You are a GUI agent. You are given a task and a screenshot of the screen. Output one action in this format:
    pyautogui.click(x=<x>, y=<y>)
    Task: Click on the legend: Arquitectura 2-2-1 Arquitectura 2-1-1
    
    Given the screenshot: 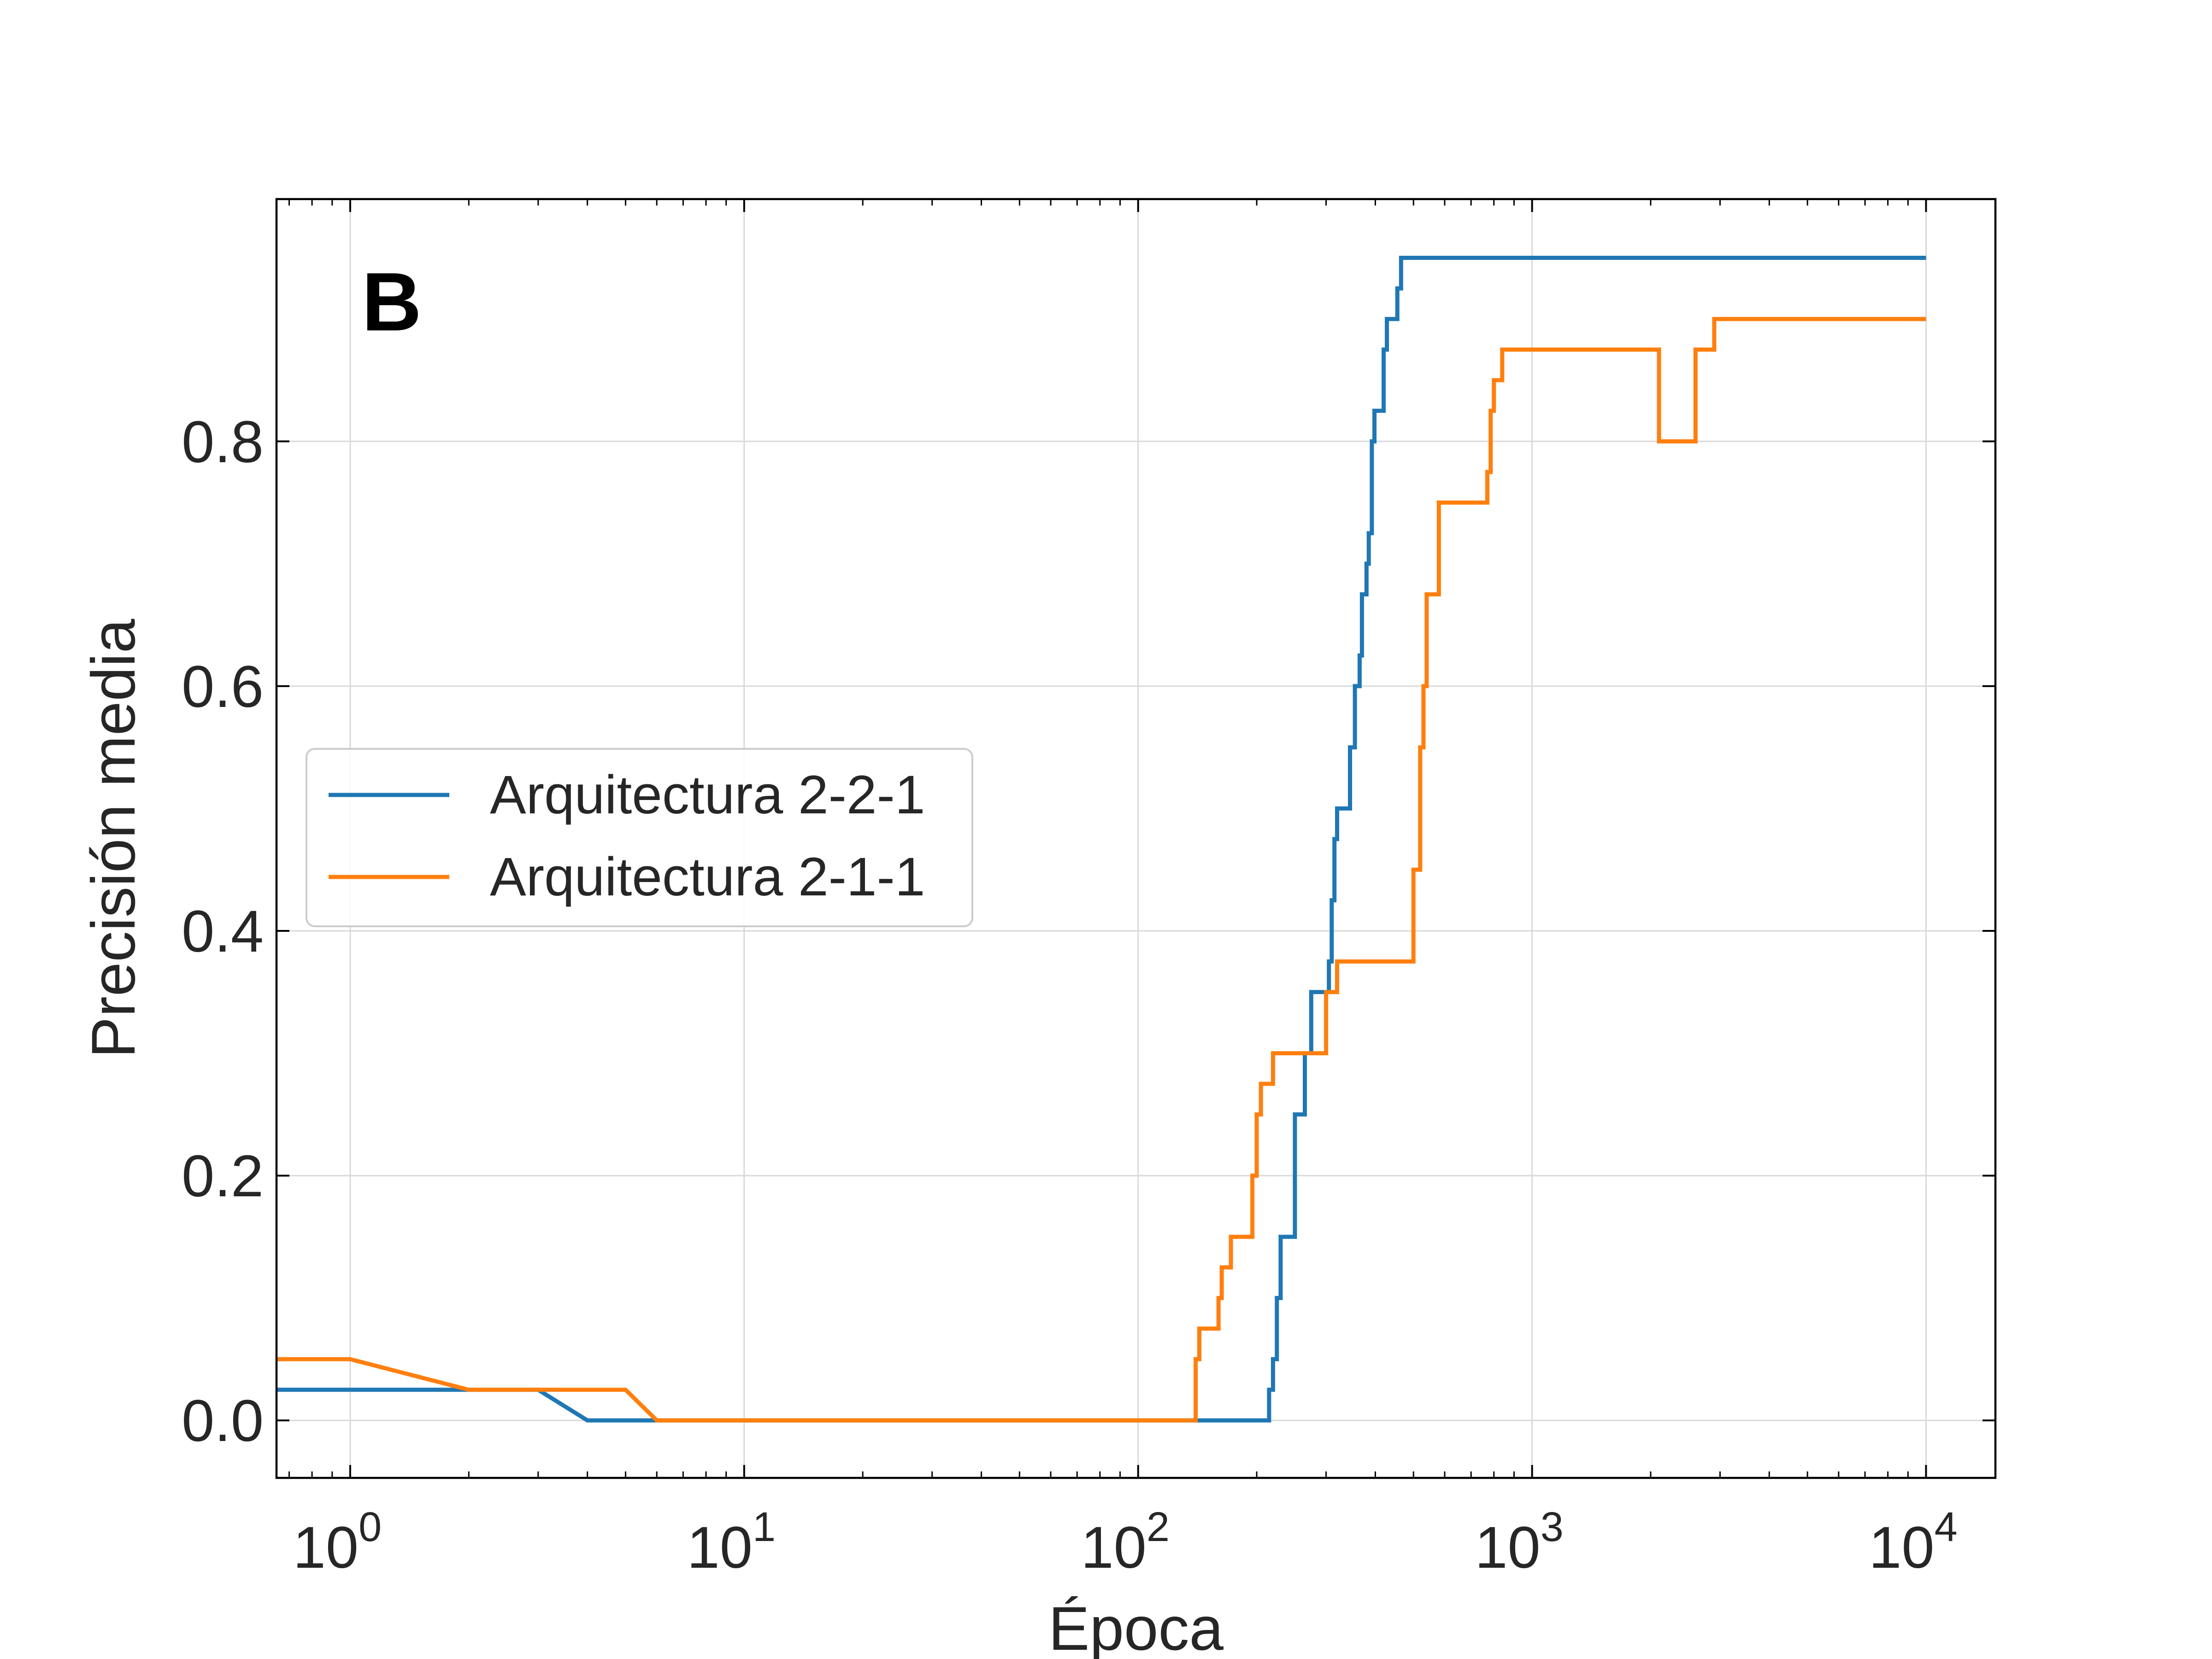 What is the action you would take?
    pyautogui.click(x=639, y=837)
    